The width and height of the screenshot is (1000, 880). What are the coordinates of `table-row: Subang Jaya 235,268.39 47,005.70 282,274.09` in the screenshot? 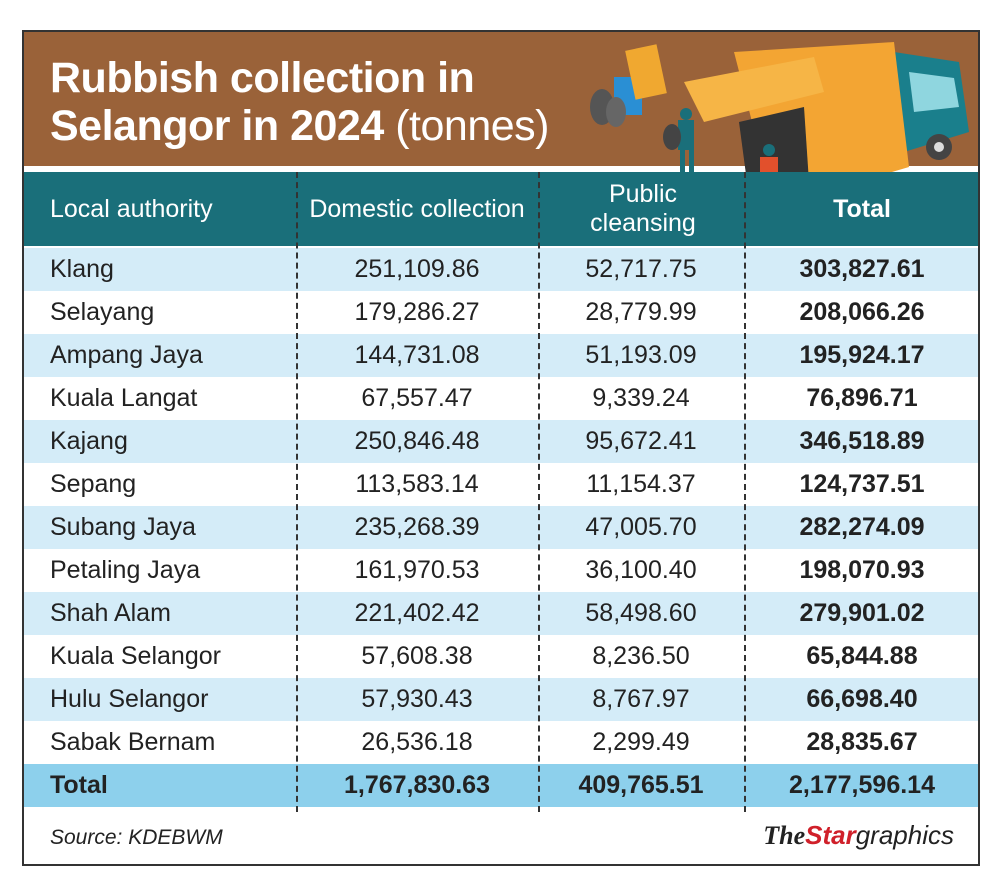 It's located at (501, 527).